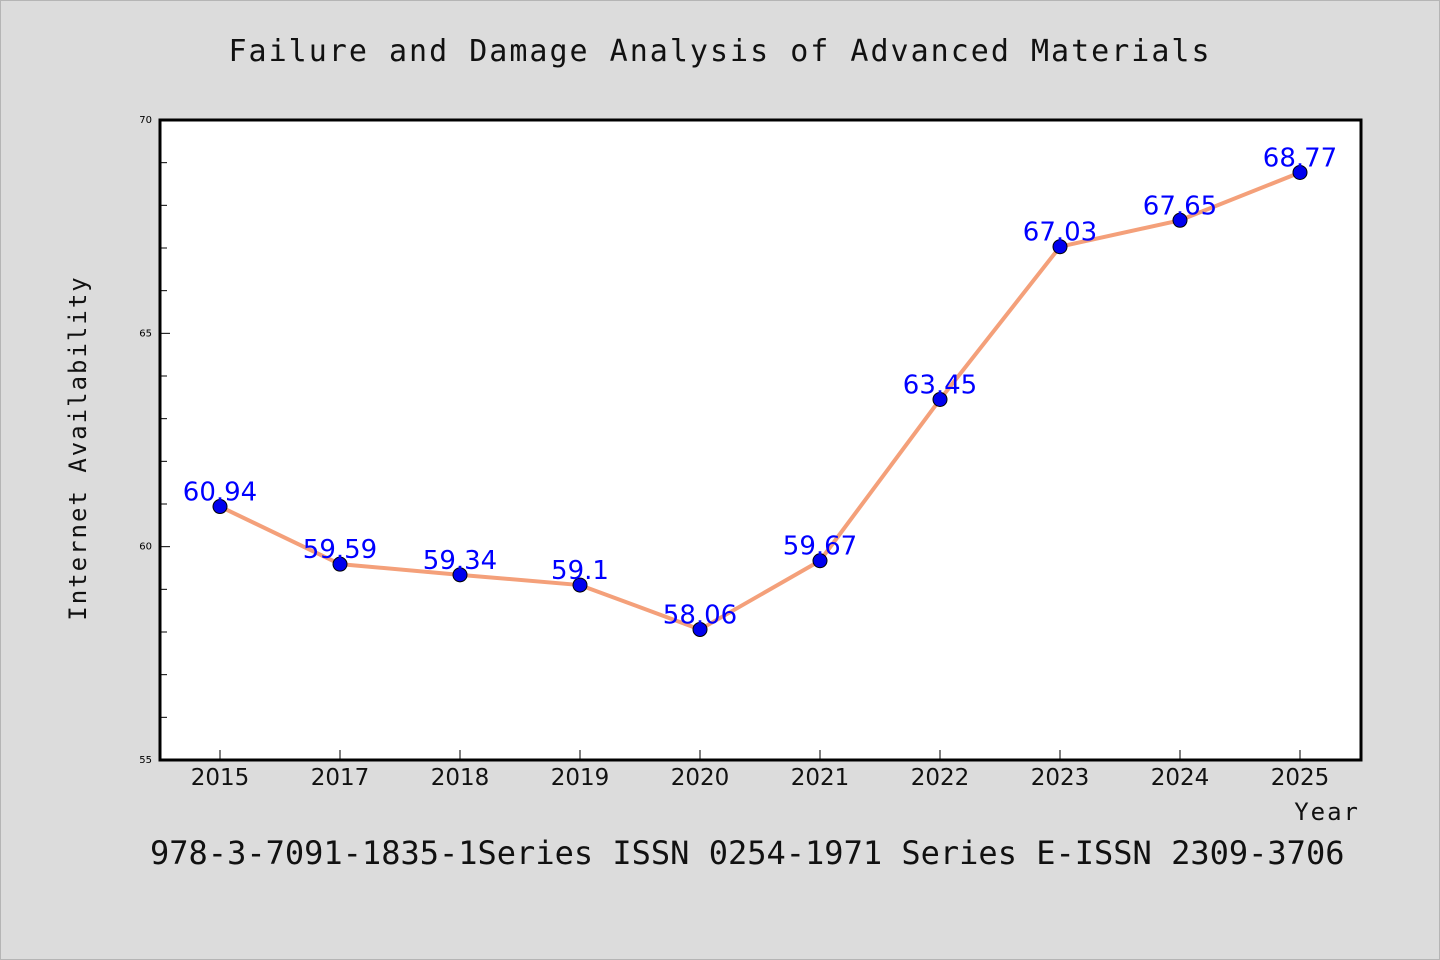 Image resolution: width=1440 pixels, height=960 pixels. Describe the element at coordinates (220, 493) in the screenshot. I see `data-label: 60.94` at that location.